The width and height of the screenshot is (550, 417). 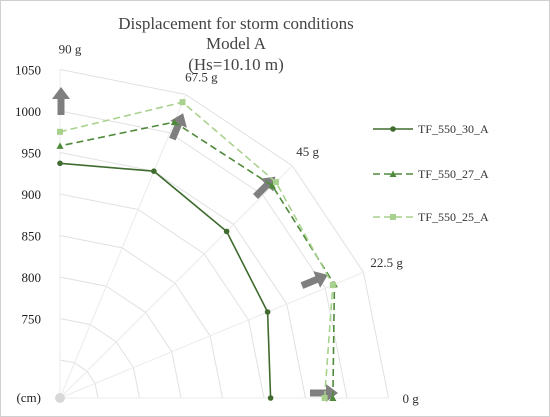 I want to click on legend-label: TF_550_27_A, so click(x=453, y=174).